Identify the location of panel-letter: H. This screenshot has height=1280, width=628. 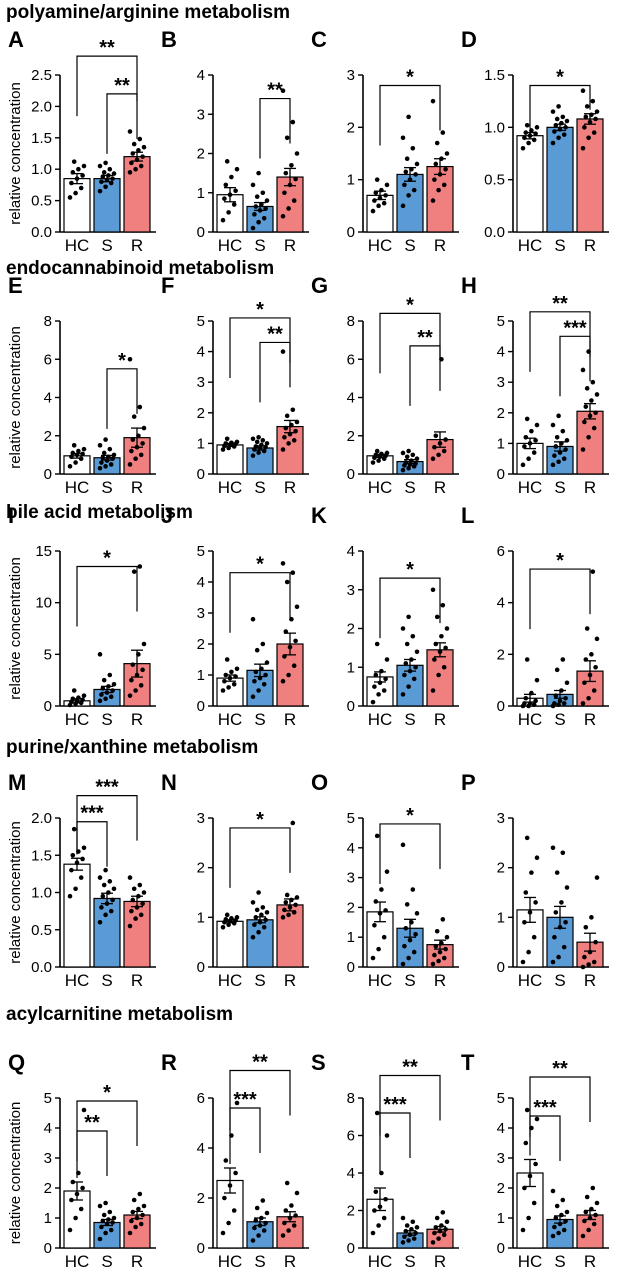
(469, 285).